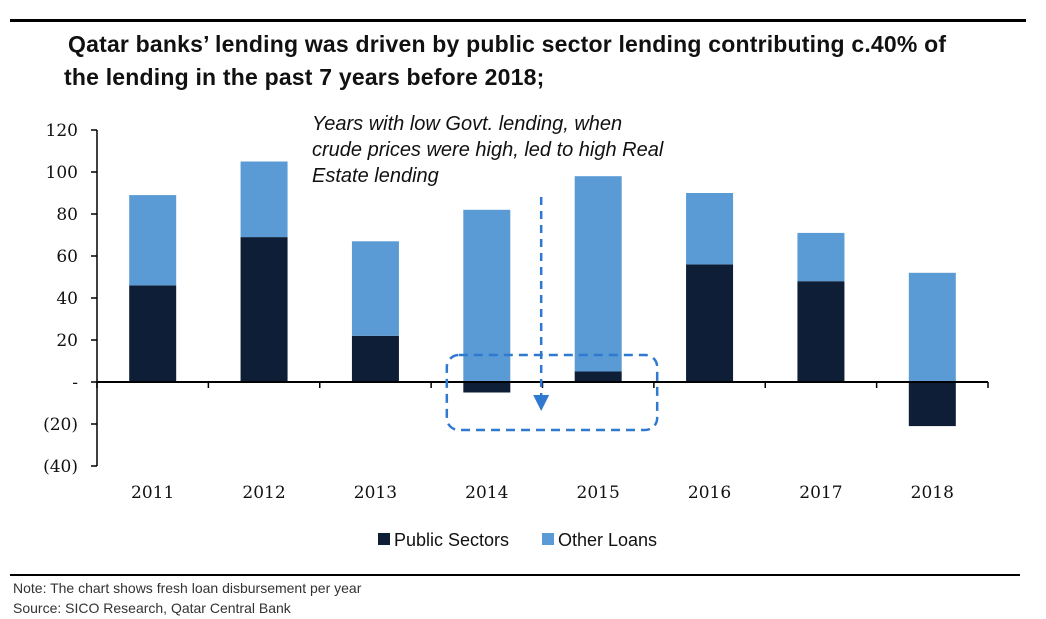  I want to click on legend-label-other-loans: Other Loans, so click(607, 540).